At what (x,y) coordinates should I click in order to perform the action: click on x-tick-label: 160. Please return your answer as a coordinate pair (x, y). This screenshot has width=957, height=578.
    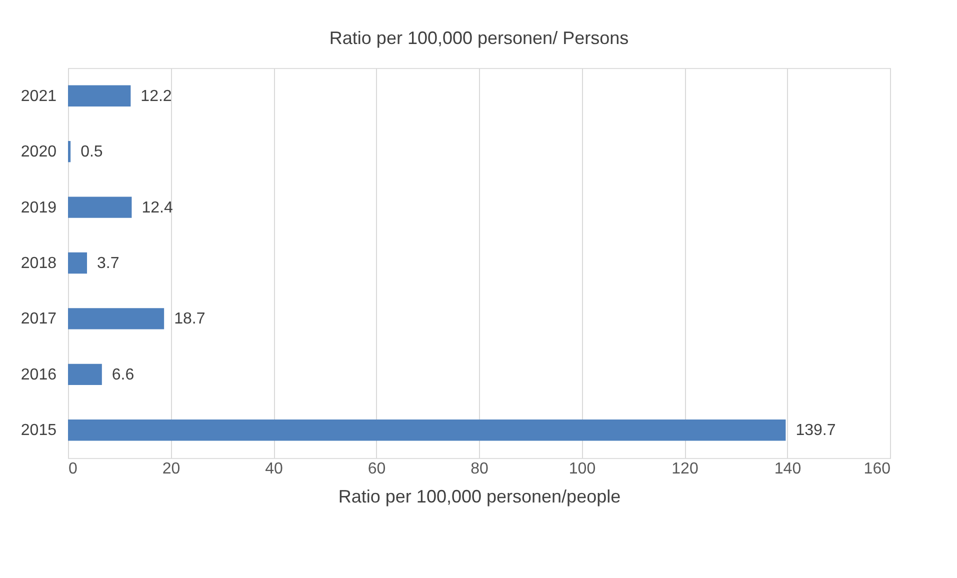
    Looking at the image, I should click on (877, 469).